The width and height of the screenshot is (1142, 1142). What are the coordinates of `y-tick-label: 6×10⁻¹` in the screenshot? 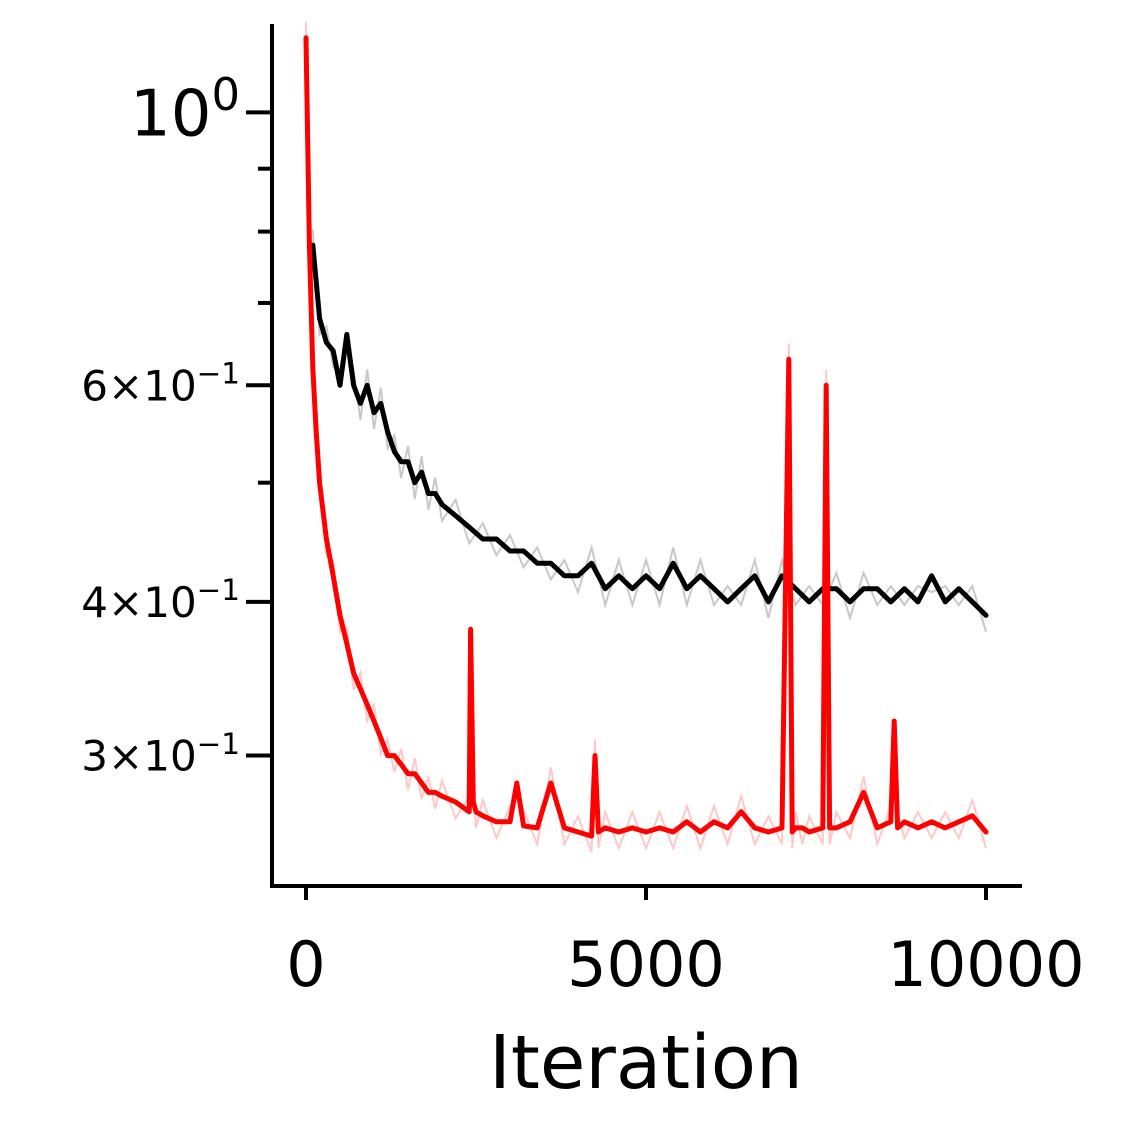 It's located at (160, 384).